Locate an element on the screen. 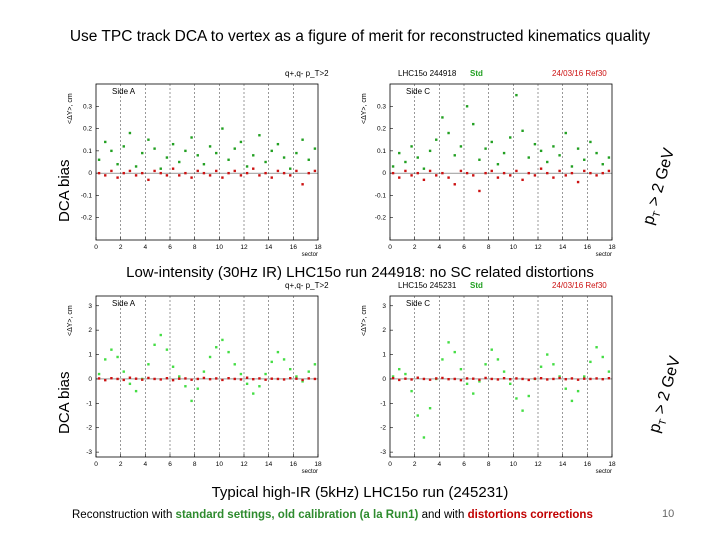 This screenshot has width=720, height=540. x-tick-label: 0 is located at coordinates (96, 247).